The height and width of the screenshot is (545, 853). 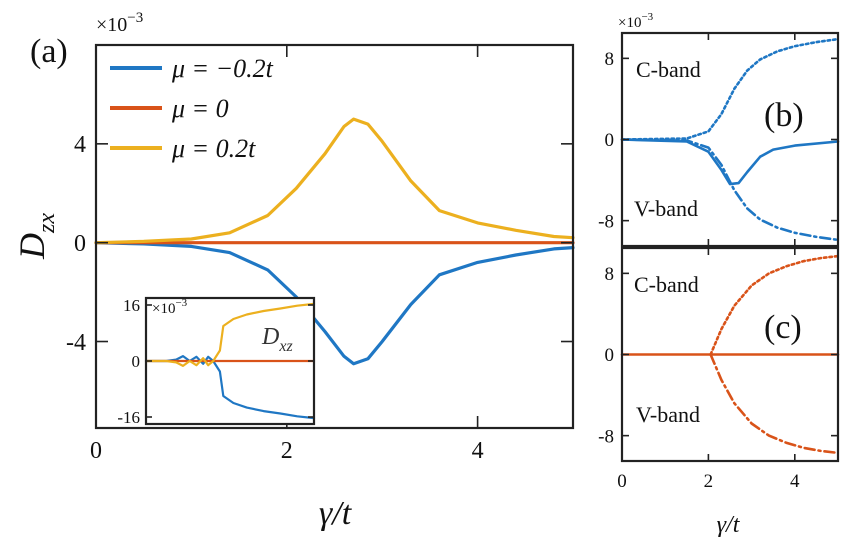 I want to click on panel-a-xtick-label-0: 0, so click(x=96, y=451).